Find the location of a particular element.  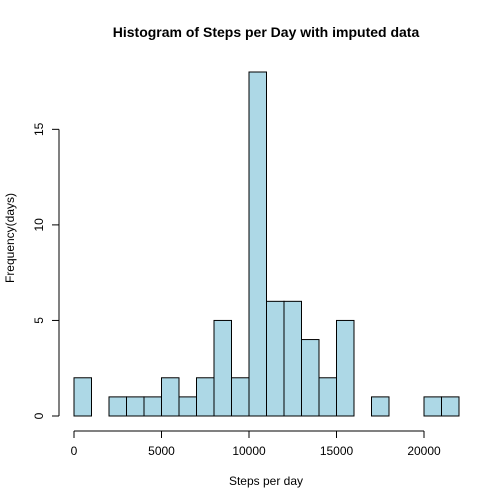

x-axis-label: Steps per day is located at coordinates (266, 481).